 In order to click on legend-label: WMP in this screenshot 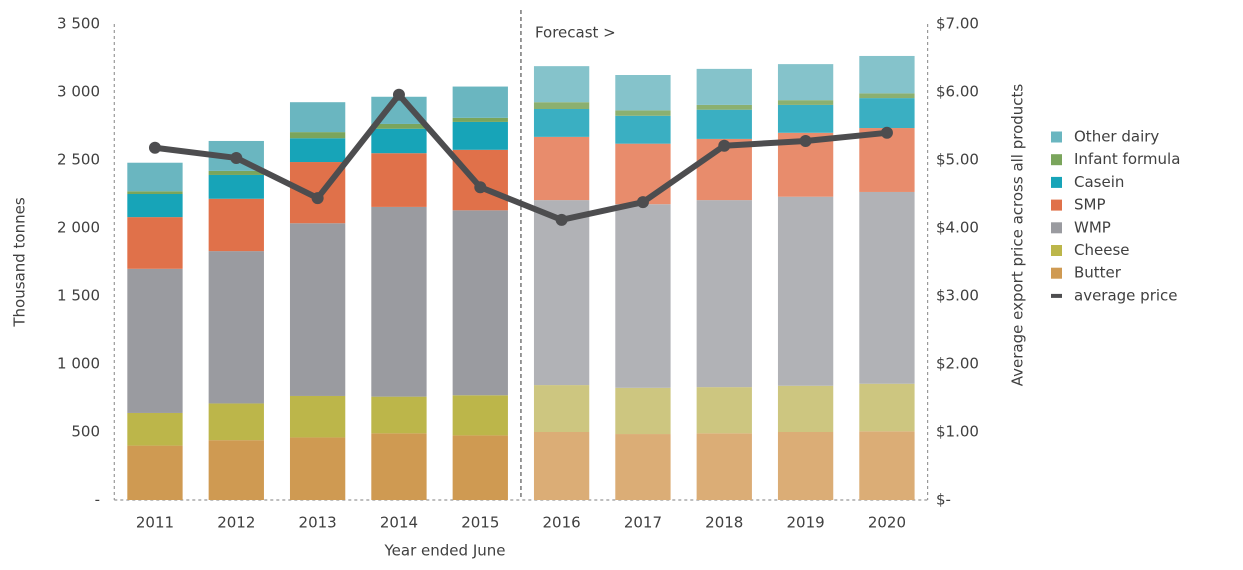, I will do `click(1092, 227)`.